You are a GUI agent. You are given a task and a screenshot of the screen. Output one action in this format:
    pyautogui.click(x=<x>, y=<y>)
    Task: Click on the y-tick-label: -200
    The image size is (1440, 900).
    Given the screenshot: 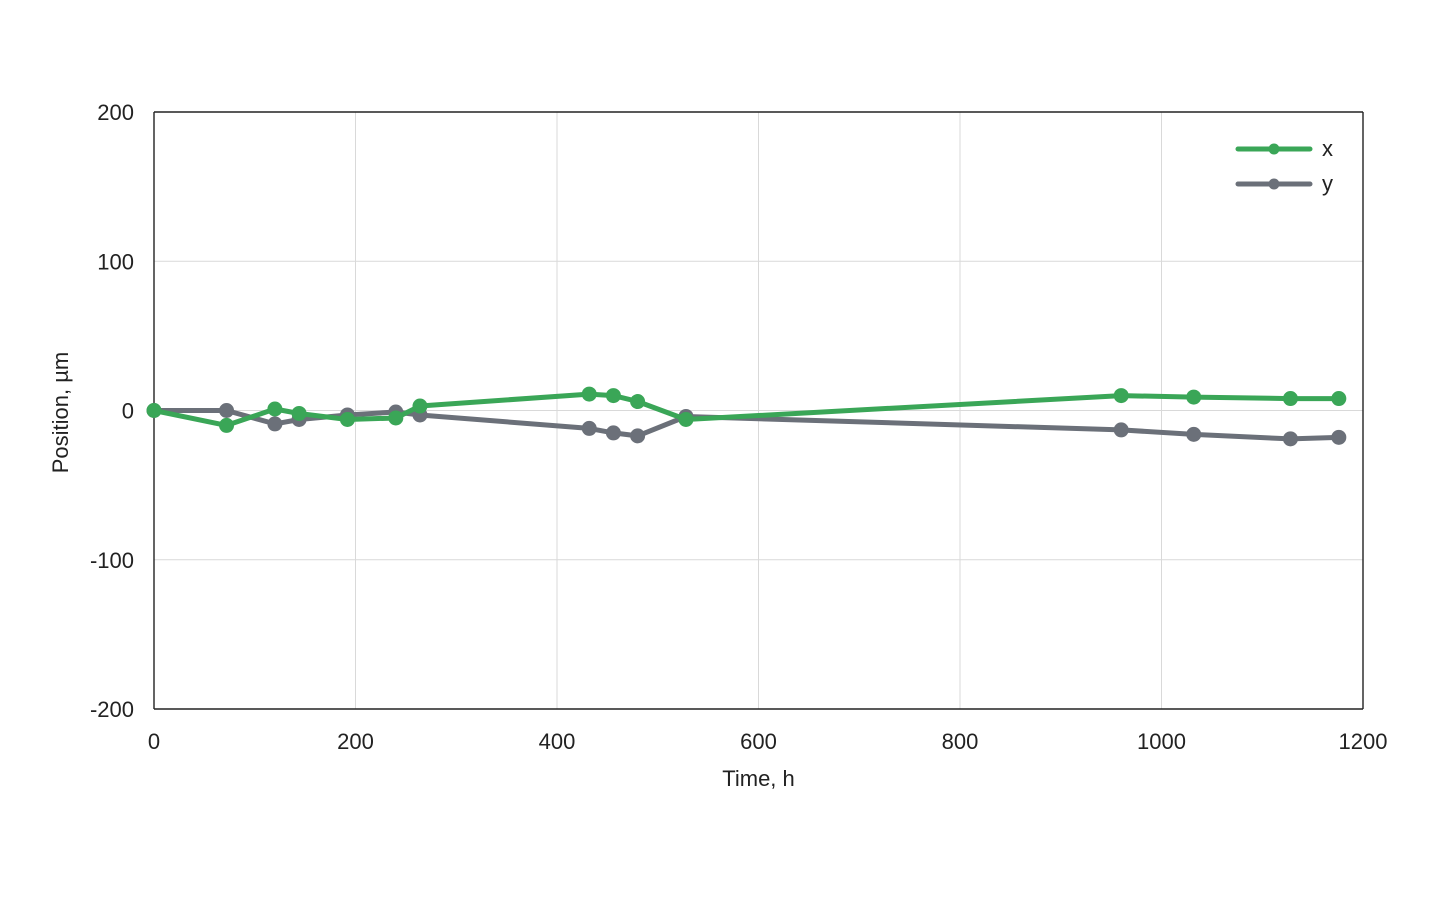 What is the action you would take?
    pyautogui.click(x=112, y=709)
    